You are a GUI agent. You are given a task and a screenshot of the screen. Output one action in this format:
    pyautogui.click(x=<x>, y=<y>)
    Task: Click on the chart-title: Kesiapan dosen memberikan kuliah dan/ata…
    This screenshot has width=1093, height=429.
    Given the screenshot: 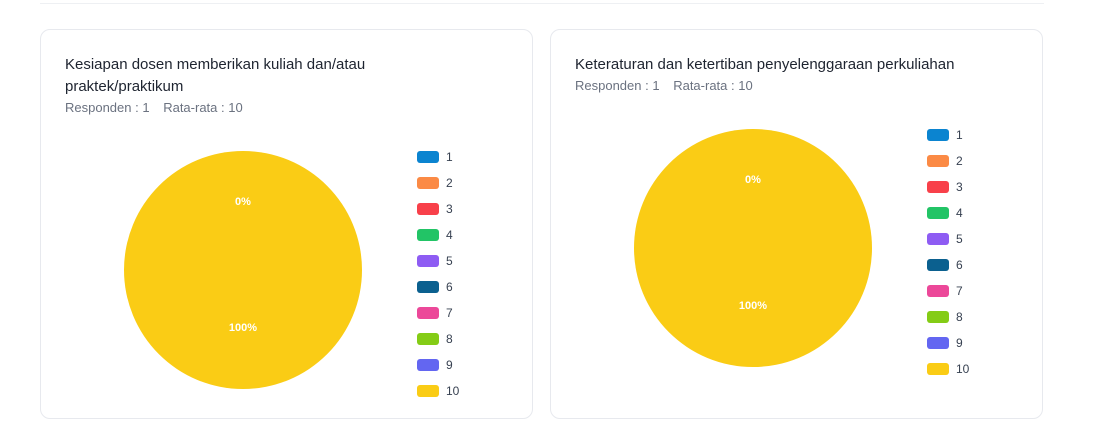 What is the action you would take?
    pyautogui.click(x=215, y=75)
    